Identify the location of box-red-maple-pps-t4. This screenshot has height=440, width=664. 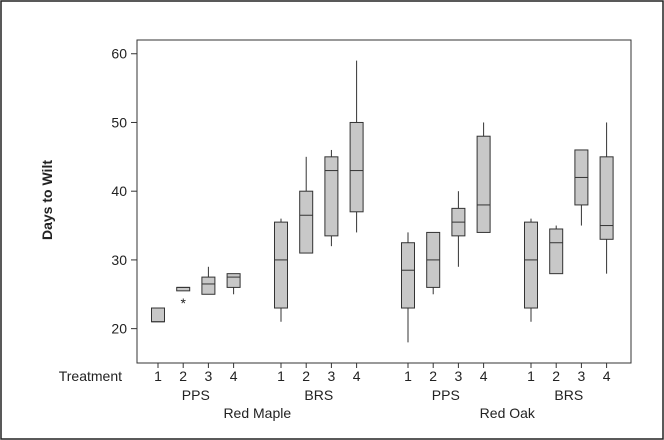
(233, 284).